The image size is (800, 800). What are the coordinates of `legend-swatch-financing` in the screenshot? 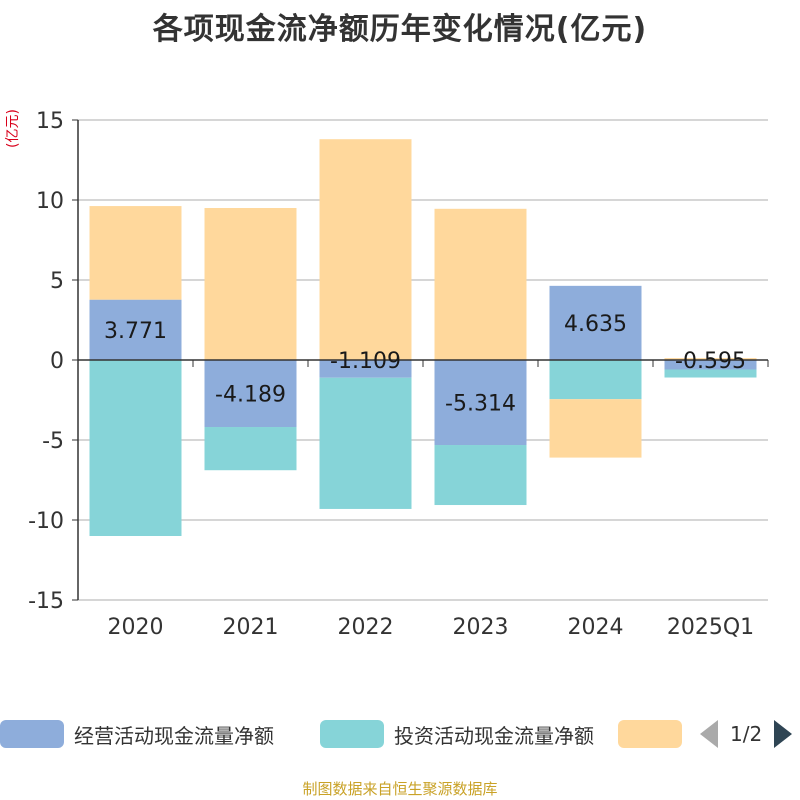 It's located at (650, 734).